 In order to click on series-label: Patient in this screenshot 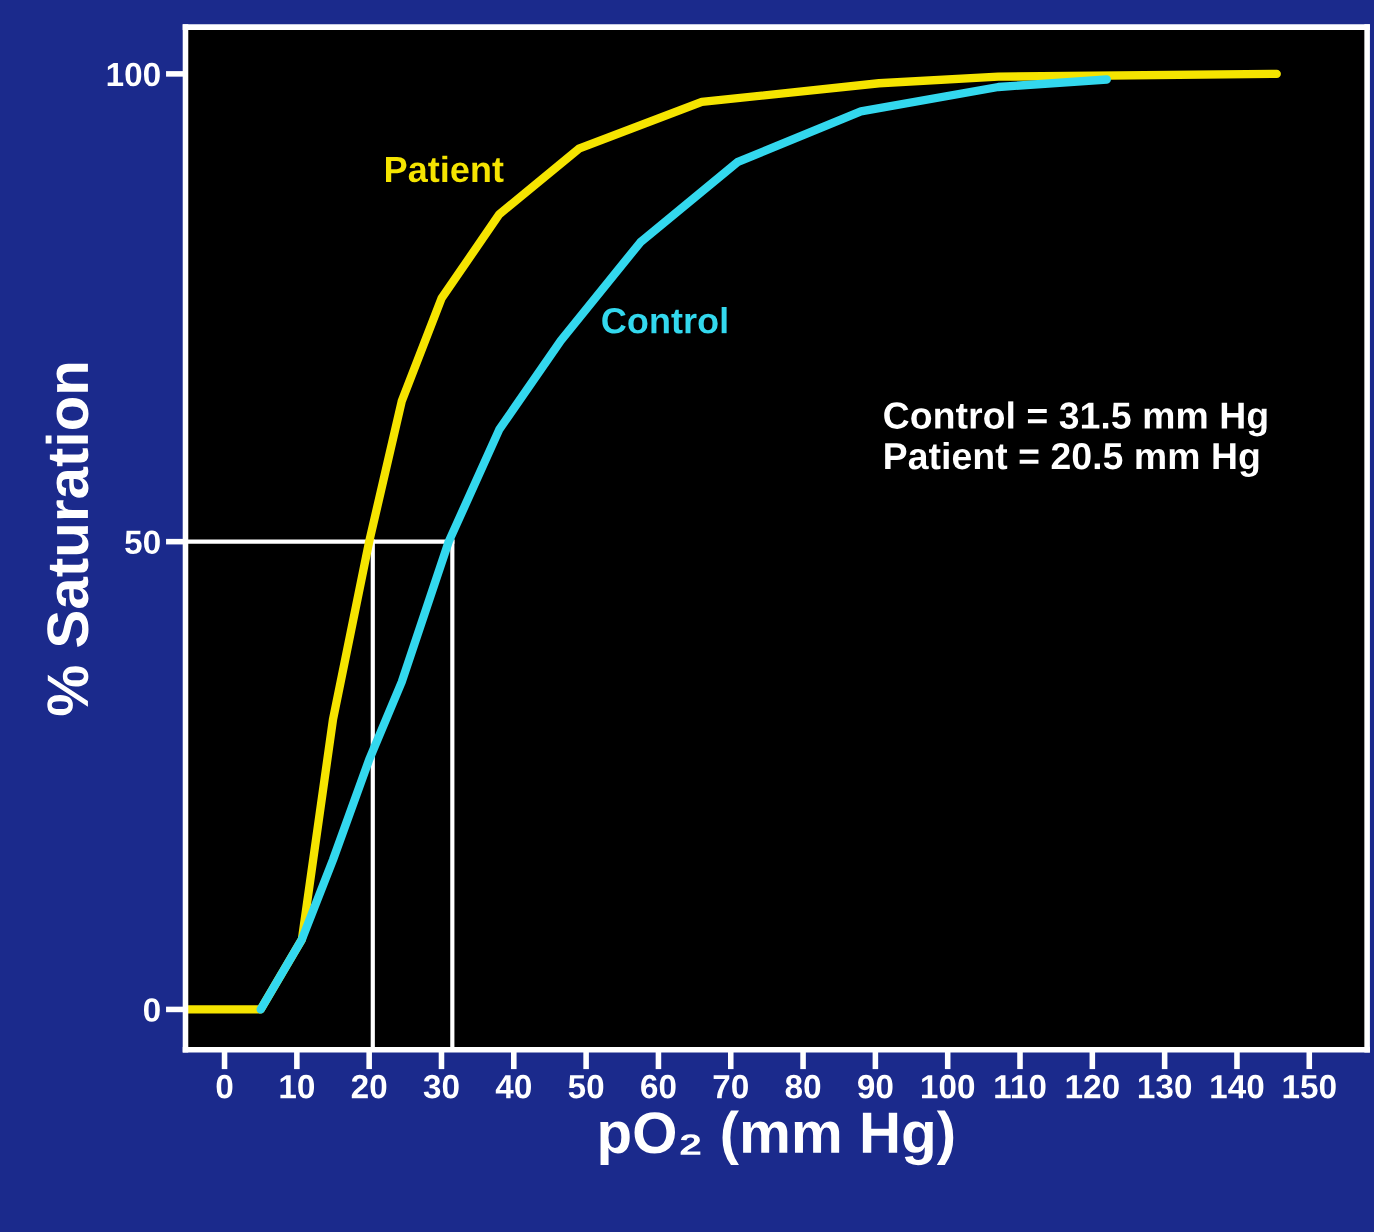, I will do `click(445, 169)`.